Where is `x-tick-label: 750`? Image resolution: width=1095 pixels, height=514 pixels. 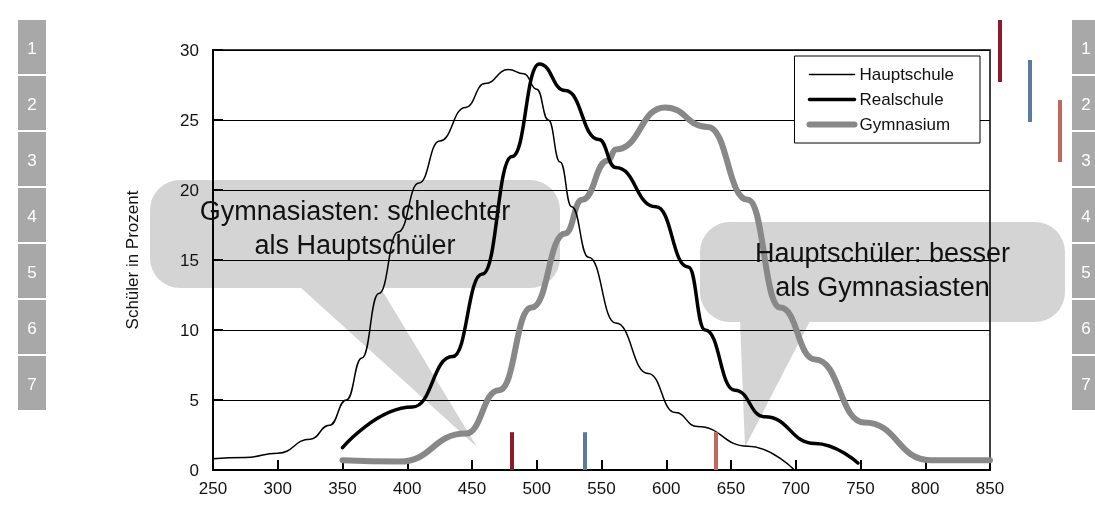 x-tick-label: 750 is located at coordinates (860, 488).